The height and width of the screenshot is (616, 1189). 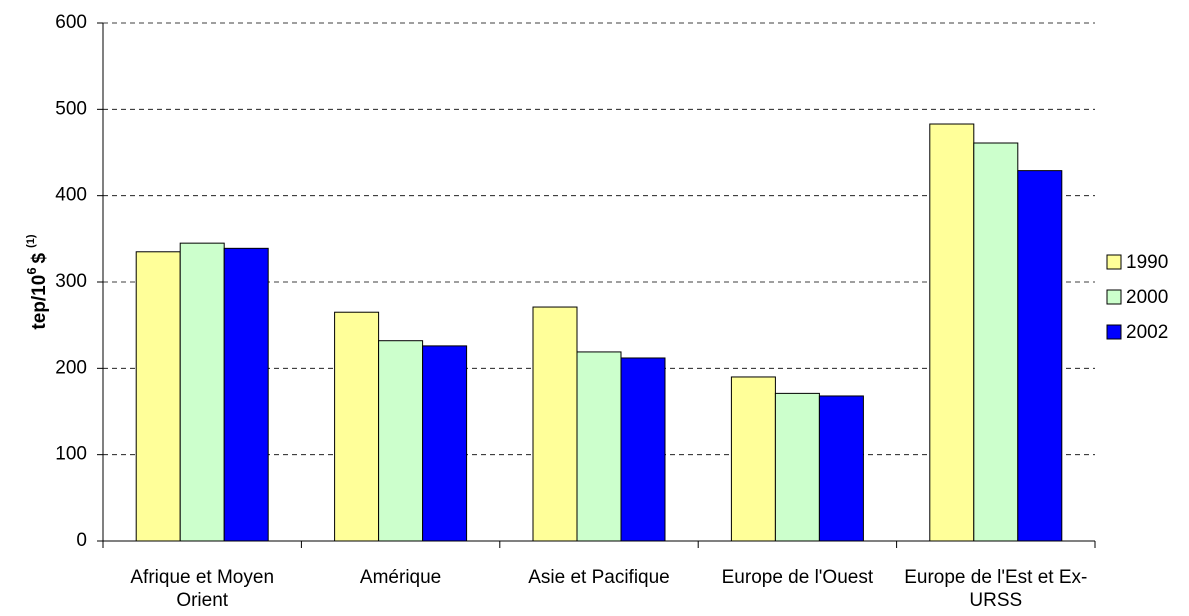 I want to click on y-tick-label: 600, so click(x=71, y=22).